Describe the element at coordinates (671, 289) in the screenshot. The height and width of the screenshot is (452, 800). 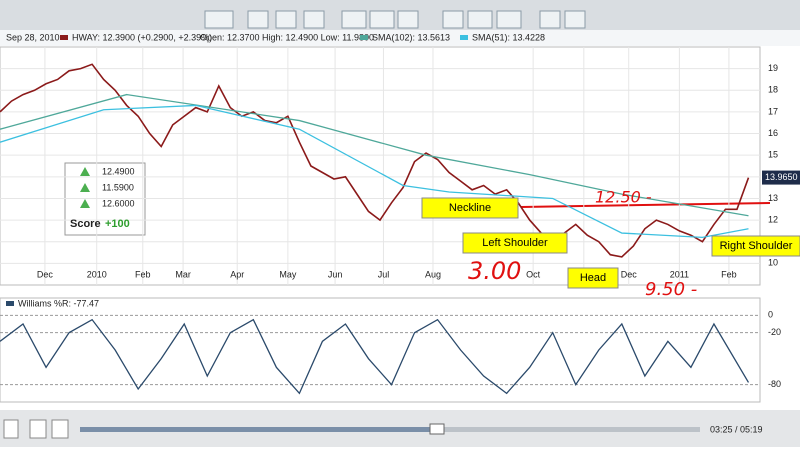
I see `handwritten-note: 9.50 -` at that location.